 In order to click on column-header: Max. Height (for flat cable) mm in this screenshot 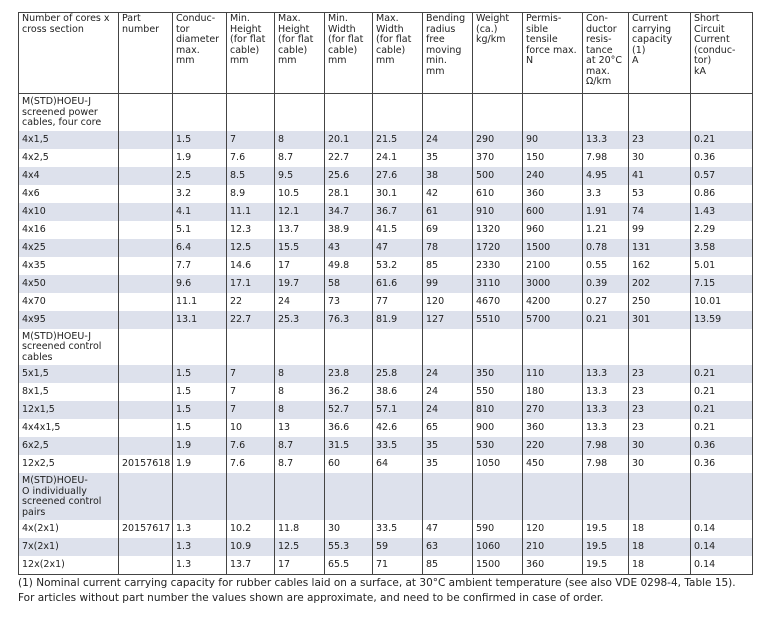, I will do `click(299, 53)`.